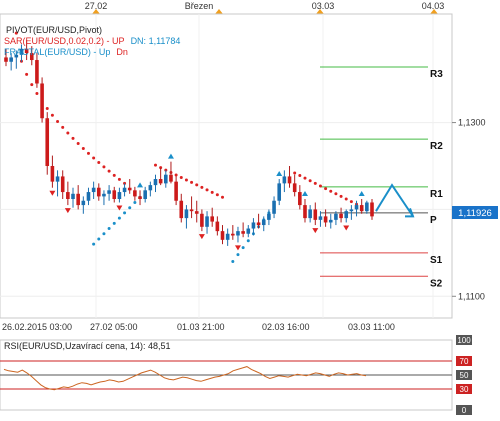  Describe the element at coordinates (464, 375) in the screenshot. I see `rsi-level-label: 50` at that location.